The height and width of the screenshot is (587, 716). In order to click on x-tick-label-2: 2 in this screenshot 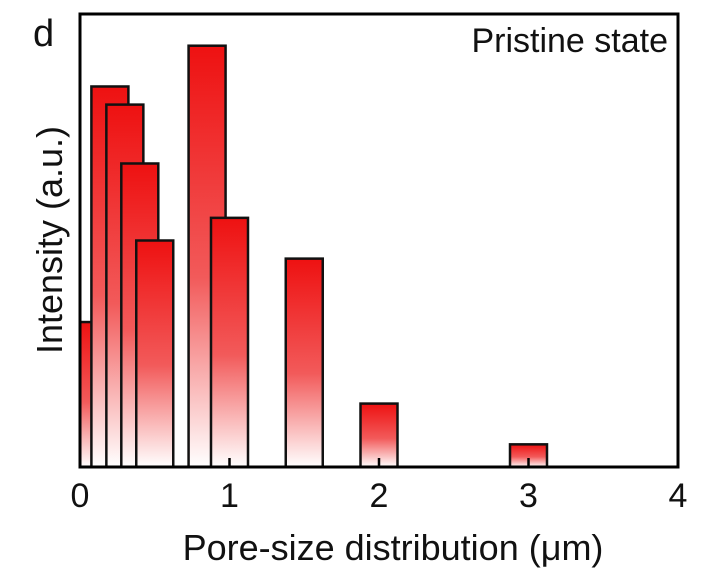, I will do `click(379, 496)`.